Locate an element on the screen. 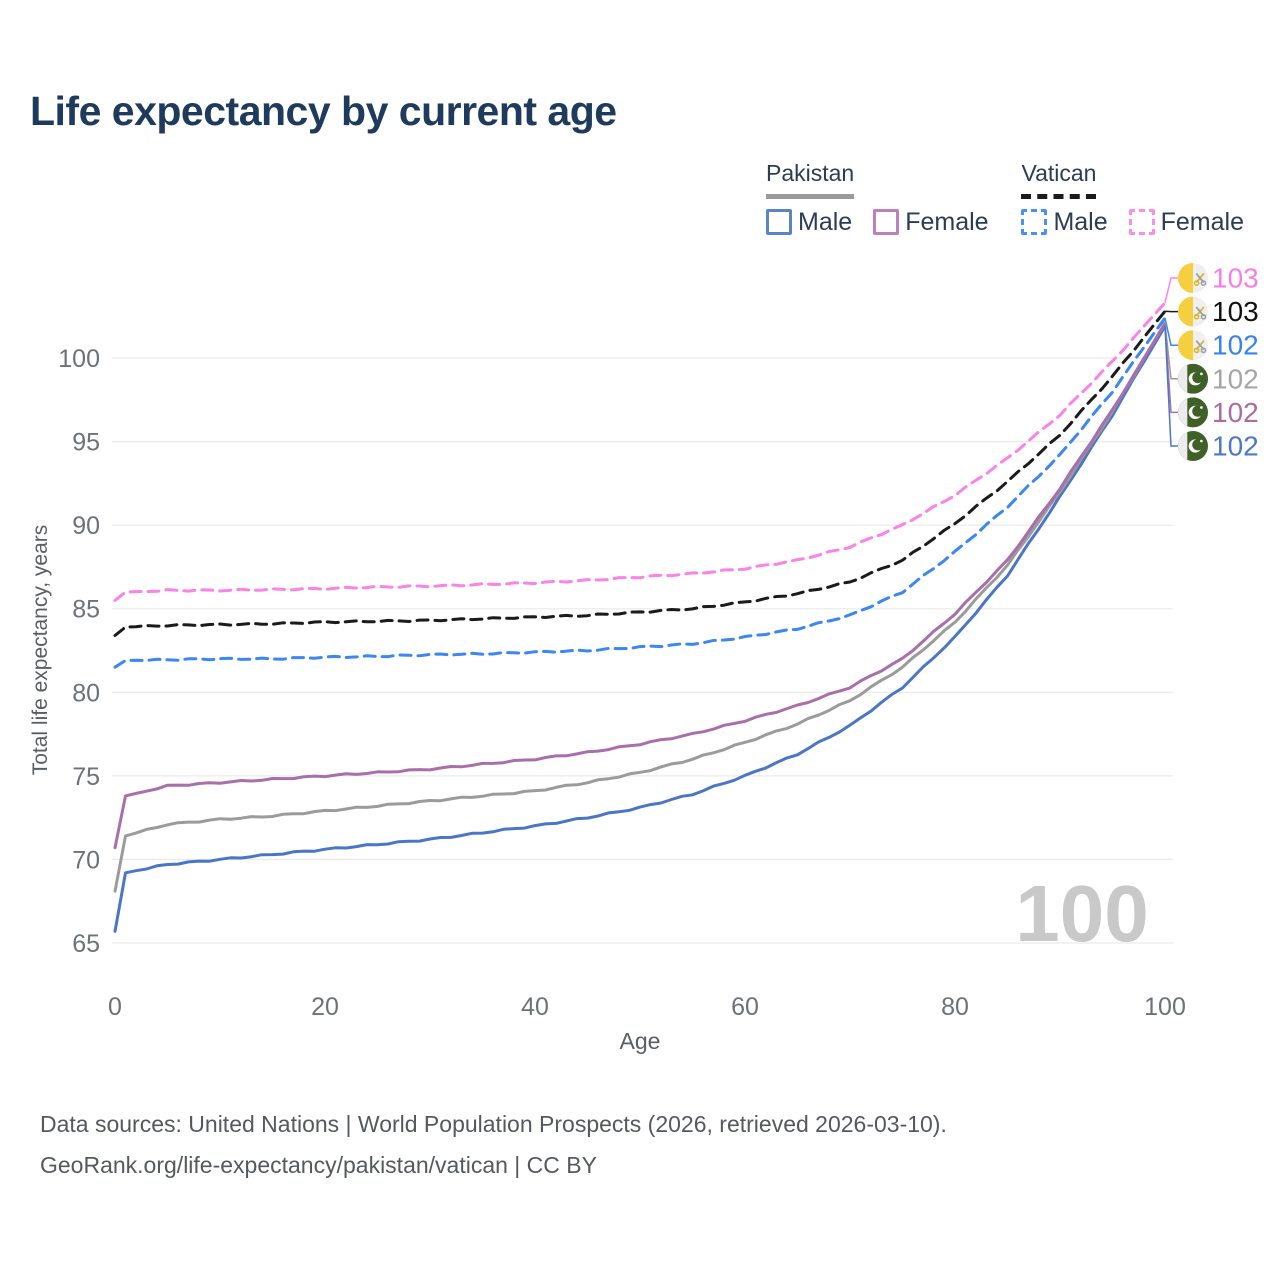 This screenshot has height=1280, width=1280. vatican-male-swatch-icon is located at coordinates (1034, 222).